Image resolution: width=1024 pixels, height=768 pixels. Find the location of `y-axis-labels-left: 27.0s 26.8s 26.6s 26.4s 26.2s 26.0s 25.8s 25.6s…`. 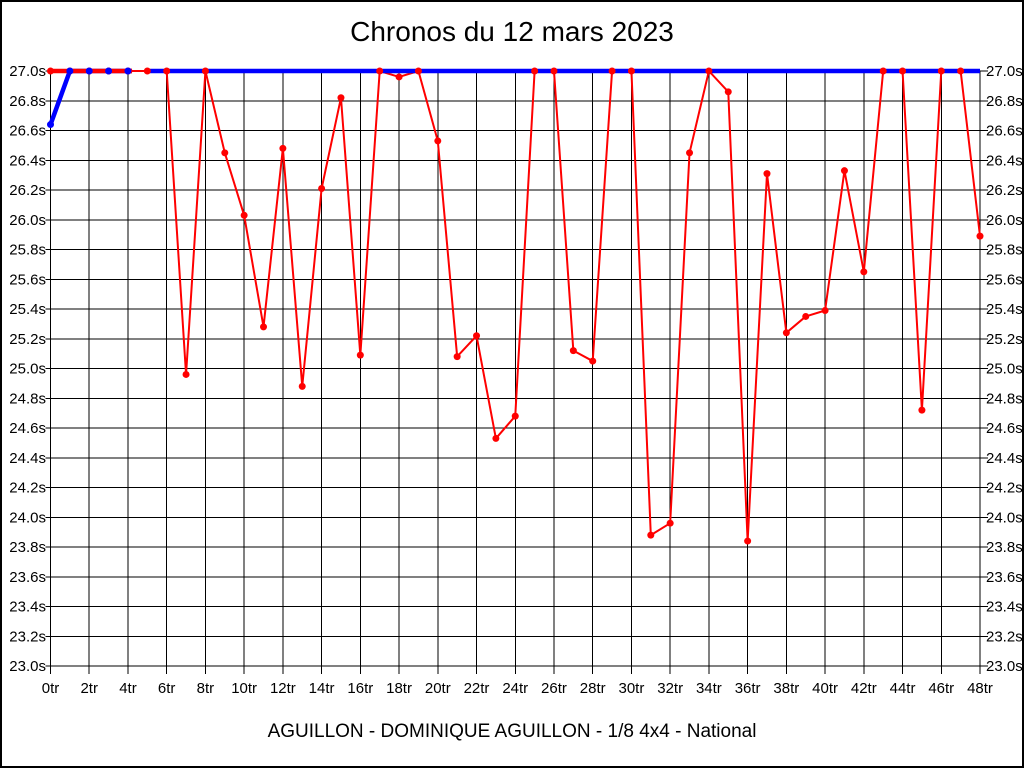

y-axis-labels-left: 27.0s 26.8s 26.6s 26.4s 26.2s 26.0s 25.8s 25.6s… is located at coordinates (27, 369).